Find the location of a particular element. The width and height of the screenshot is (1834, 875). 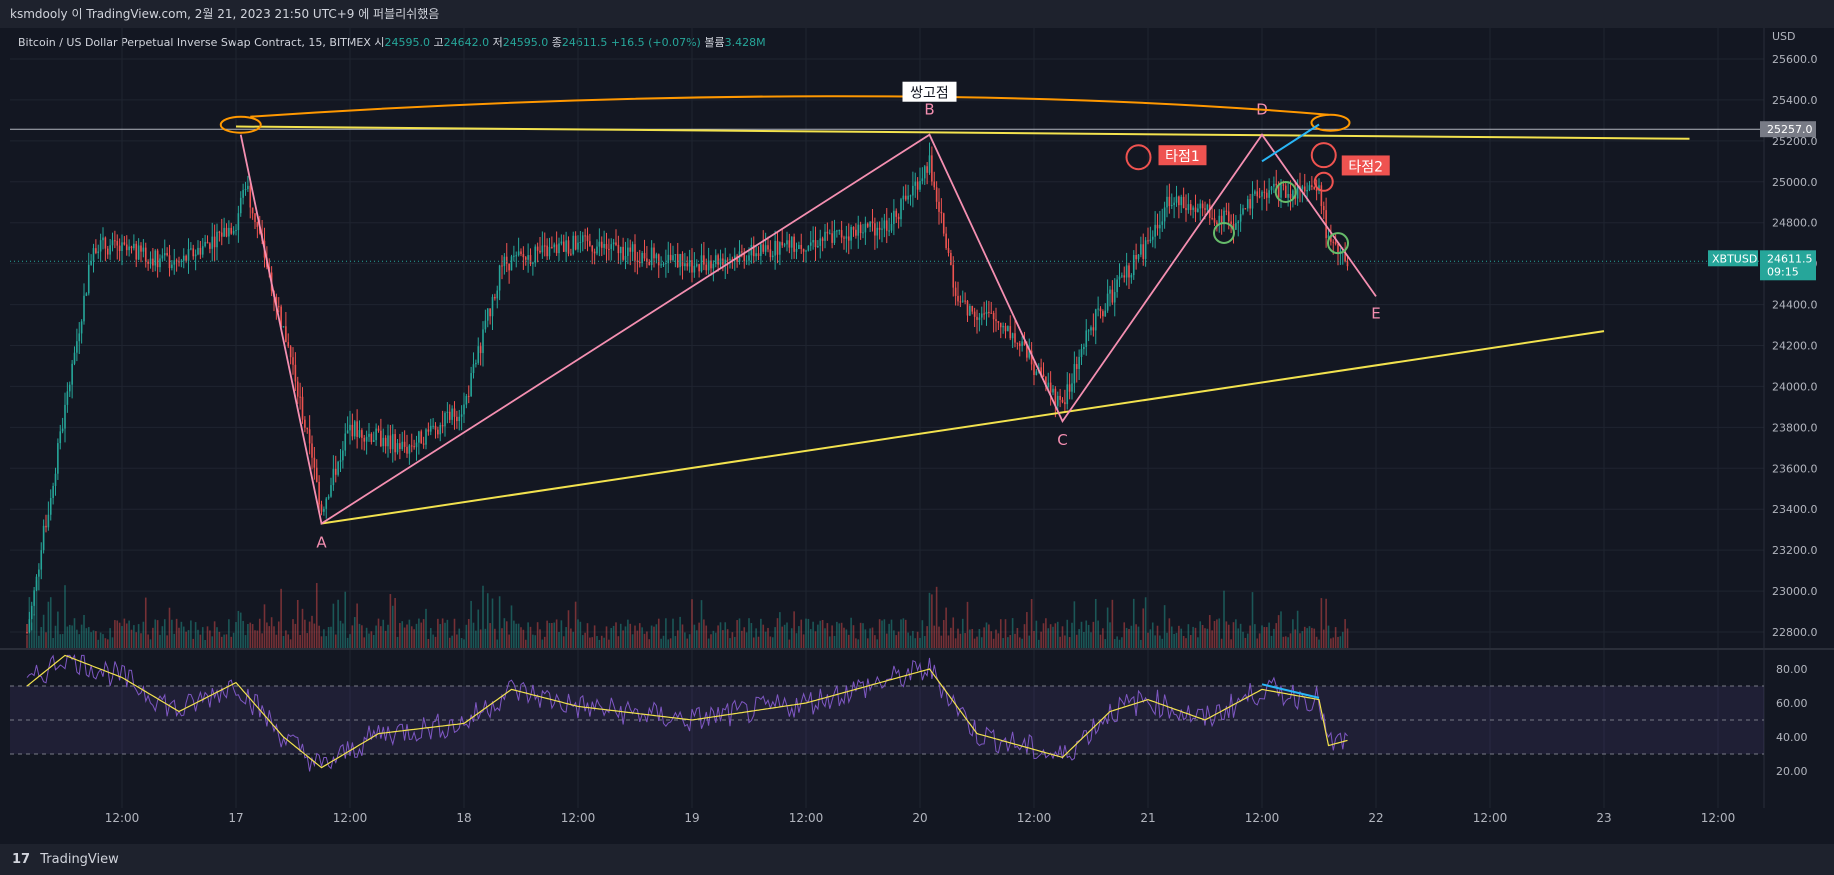

wave-point-label-b: B is located at coordinates (929, 110).